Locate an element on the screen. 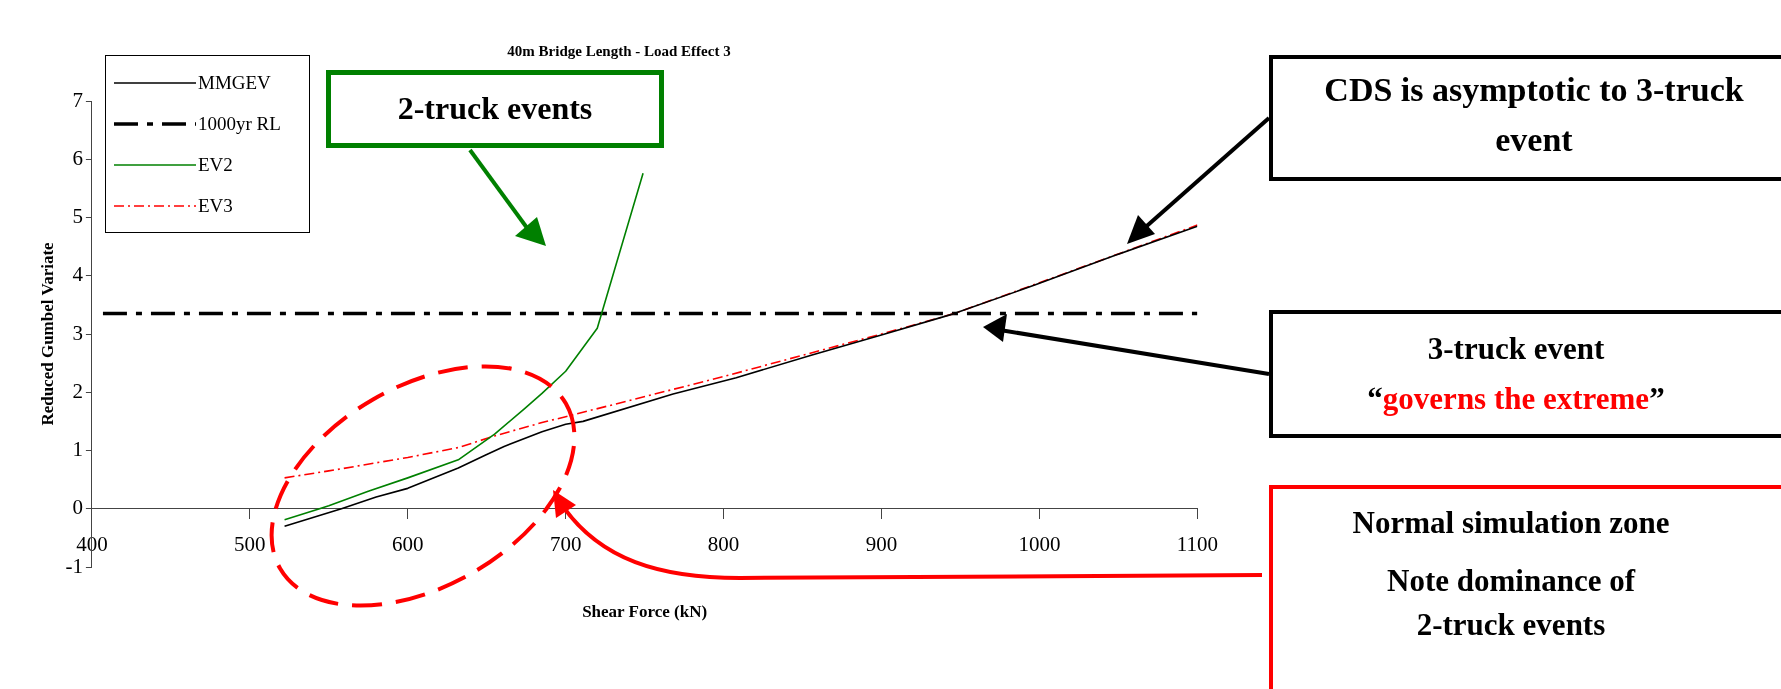 Image resolution: width=1781 pixels, height=689 pixels. chart-title: 40m Bridge Length - Load Effect 3 is located at coordinates (619, 50).